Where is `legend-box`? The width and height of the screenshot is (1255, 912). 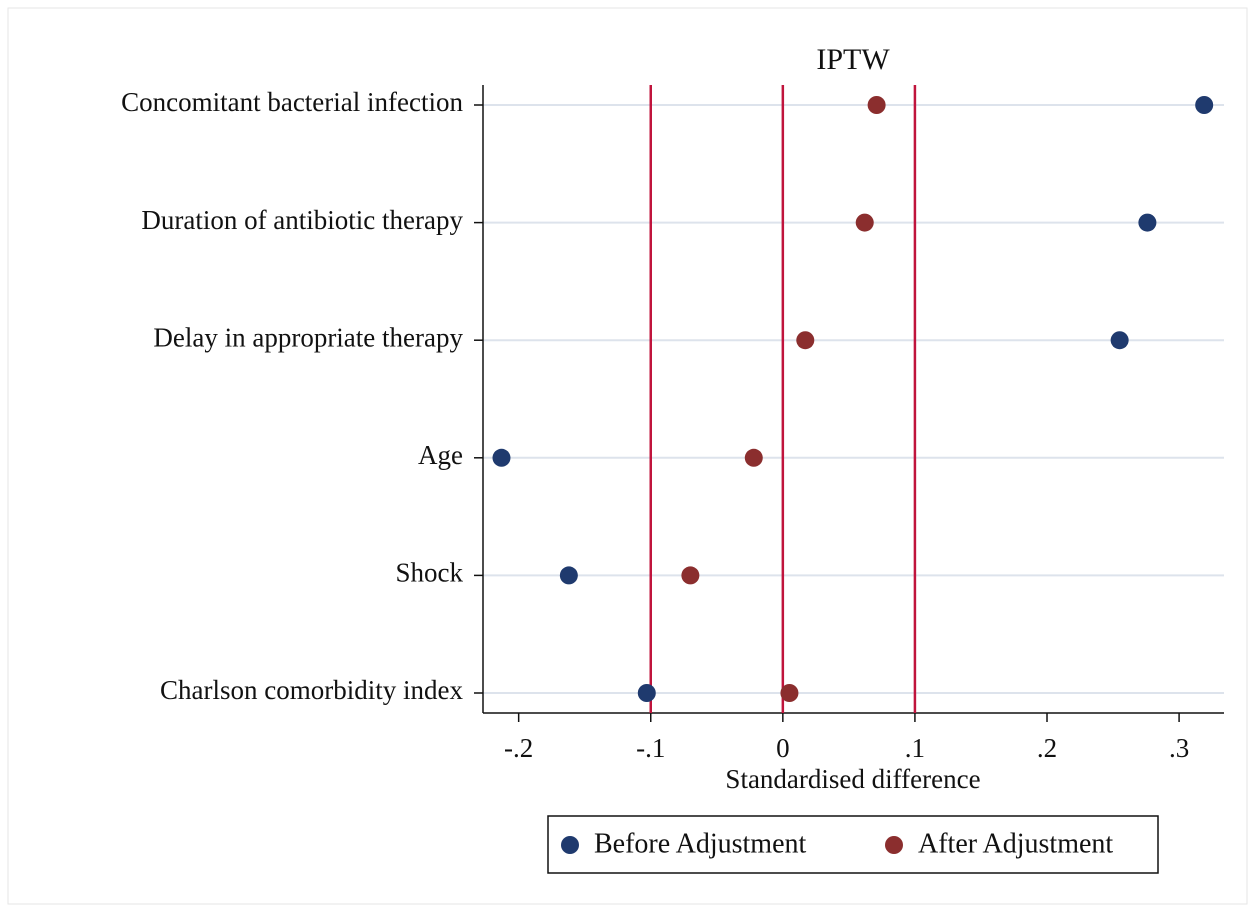
legend-box is located at coordinates (853, 844).